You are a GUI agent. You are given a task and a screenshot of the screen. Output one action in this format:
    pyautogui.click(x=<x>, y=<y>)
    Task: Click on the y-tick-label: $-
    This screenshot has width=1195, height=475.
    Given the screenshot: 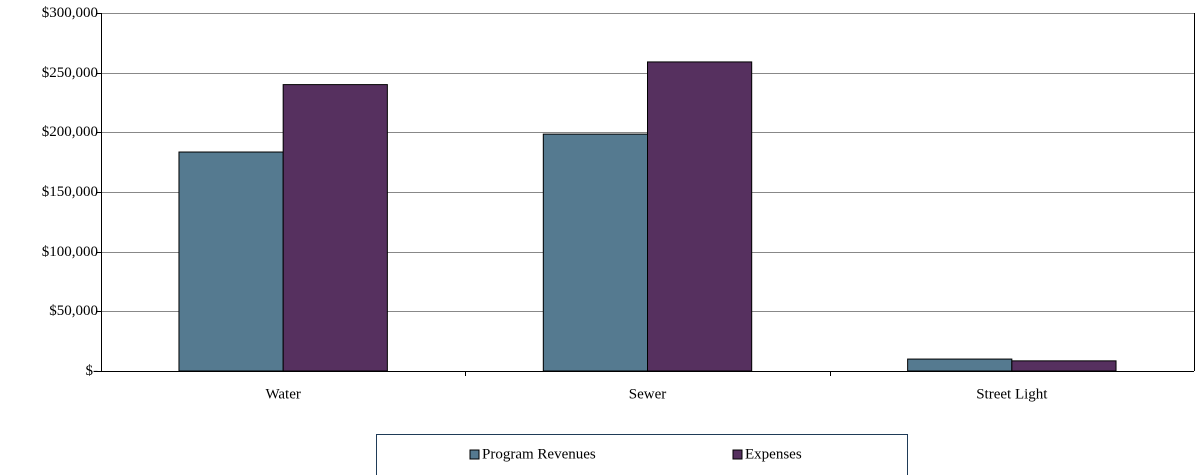 What is the action you would take?
    pyautogui.click(x=92, y=371)
    